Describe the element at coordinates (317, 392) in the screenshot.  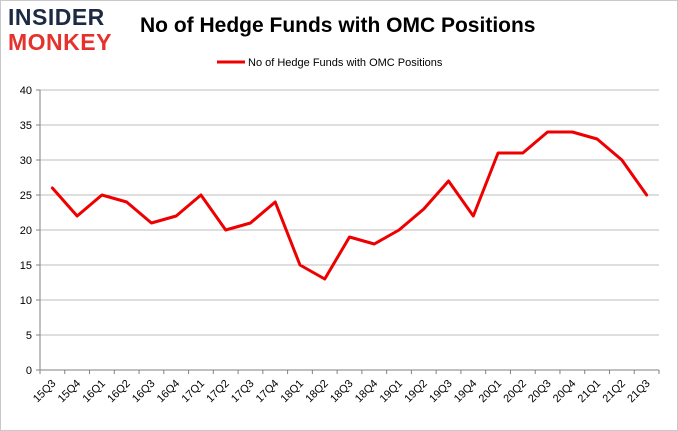
I see `x-tick-label: 18Q2` at that location.